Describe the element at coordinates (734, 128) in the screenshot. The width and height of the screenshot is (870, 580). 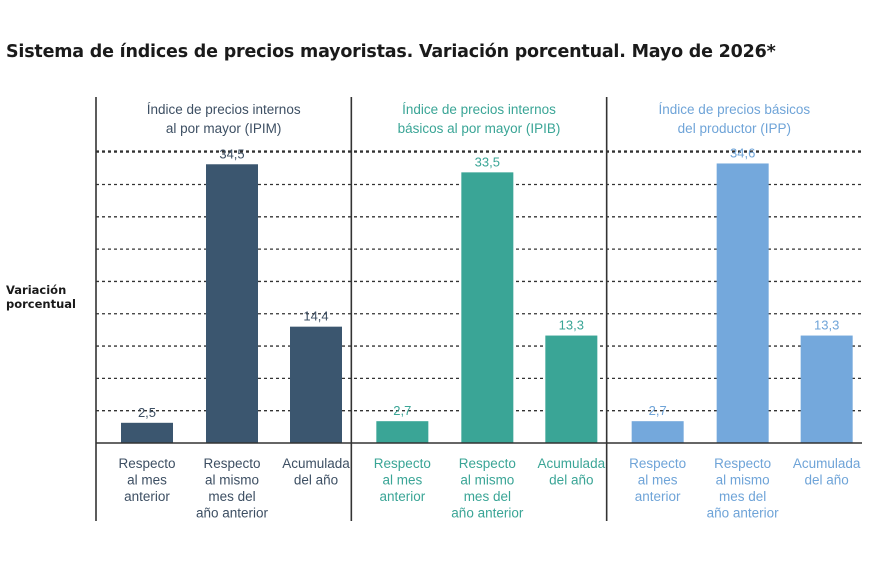
I see `panel-title-line: del productor (IPP)` at that location.